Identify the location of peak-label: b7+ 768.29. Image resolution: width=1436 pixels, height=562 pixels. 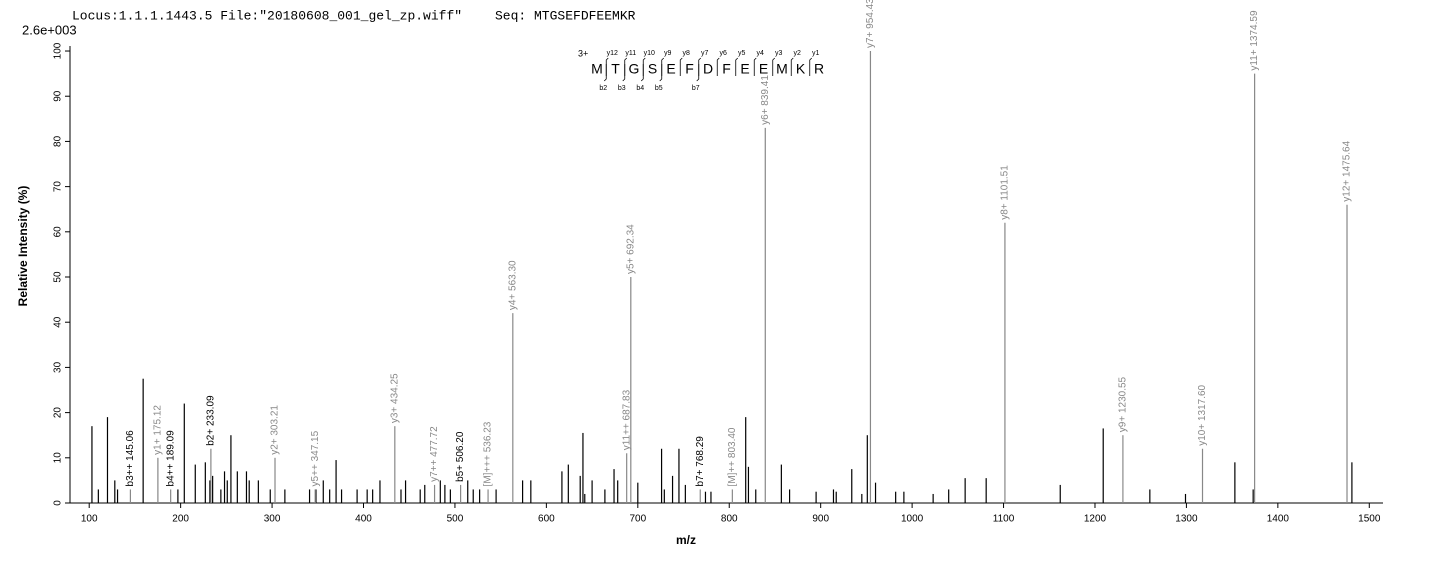
(700, 461).